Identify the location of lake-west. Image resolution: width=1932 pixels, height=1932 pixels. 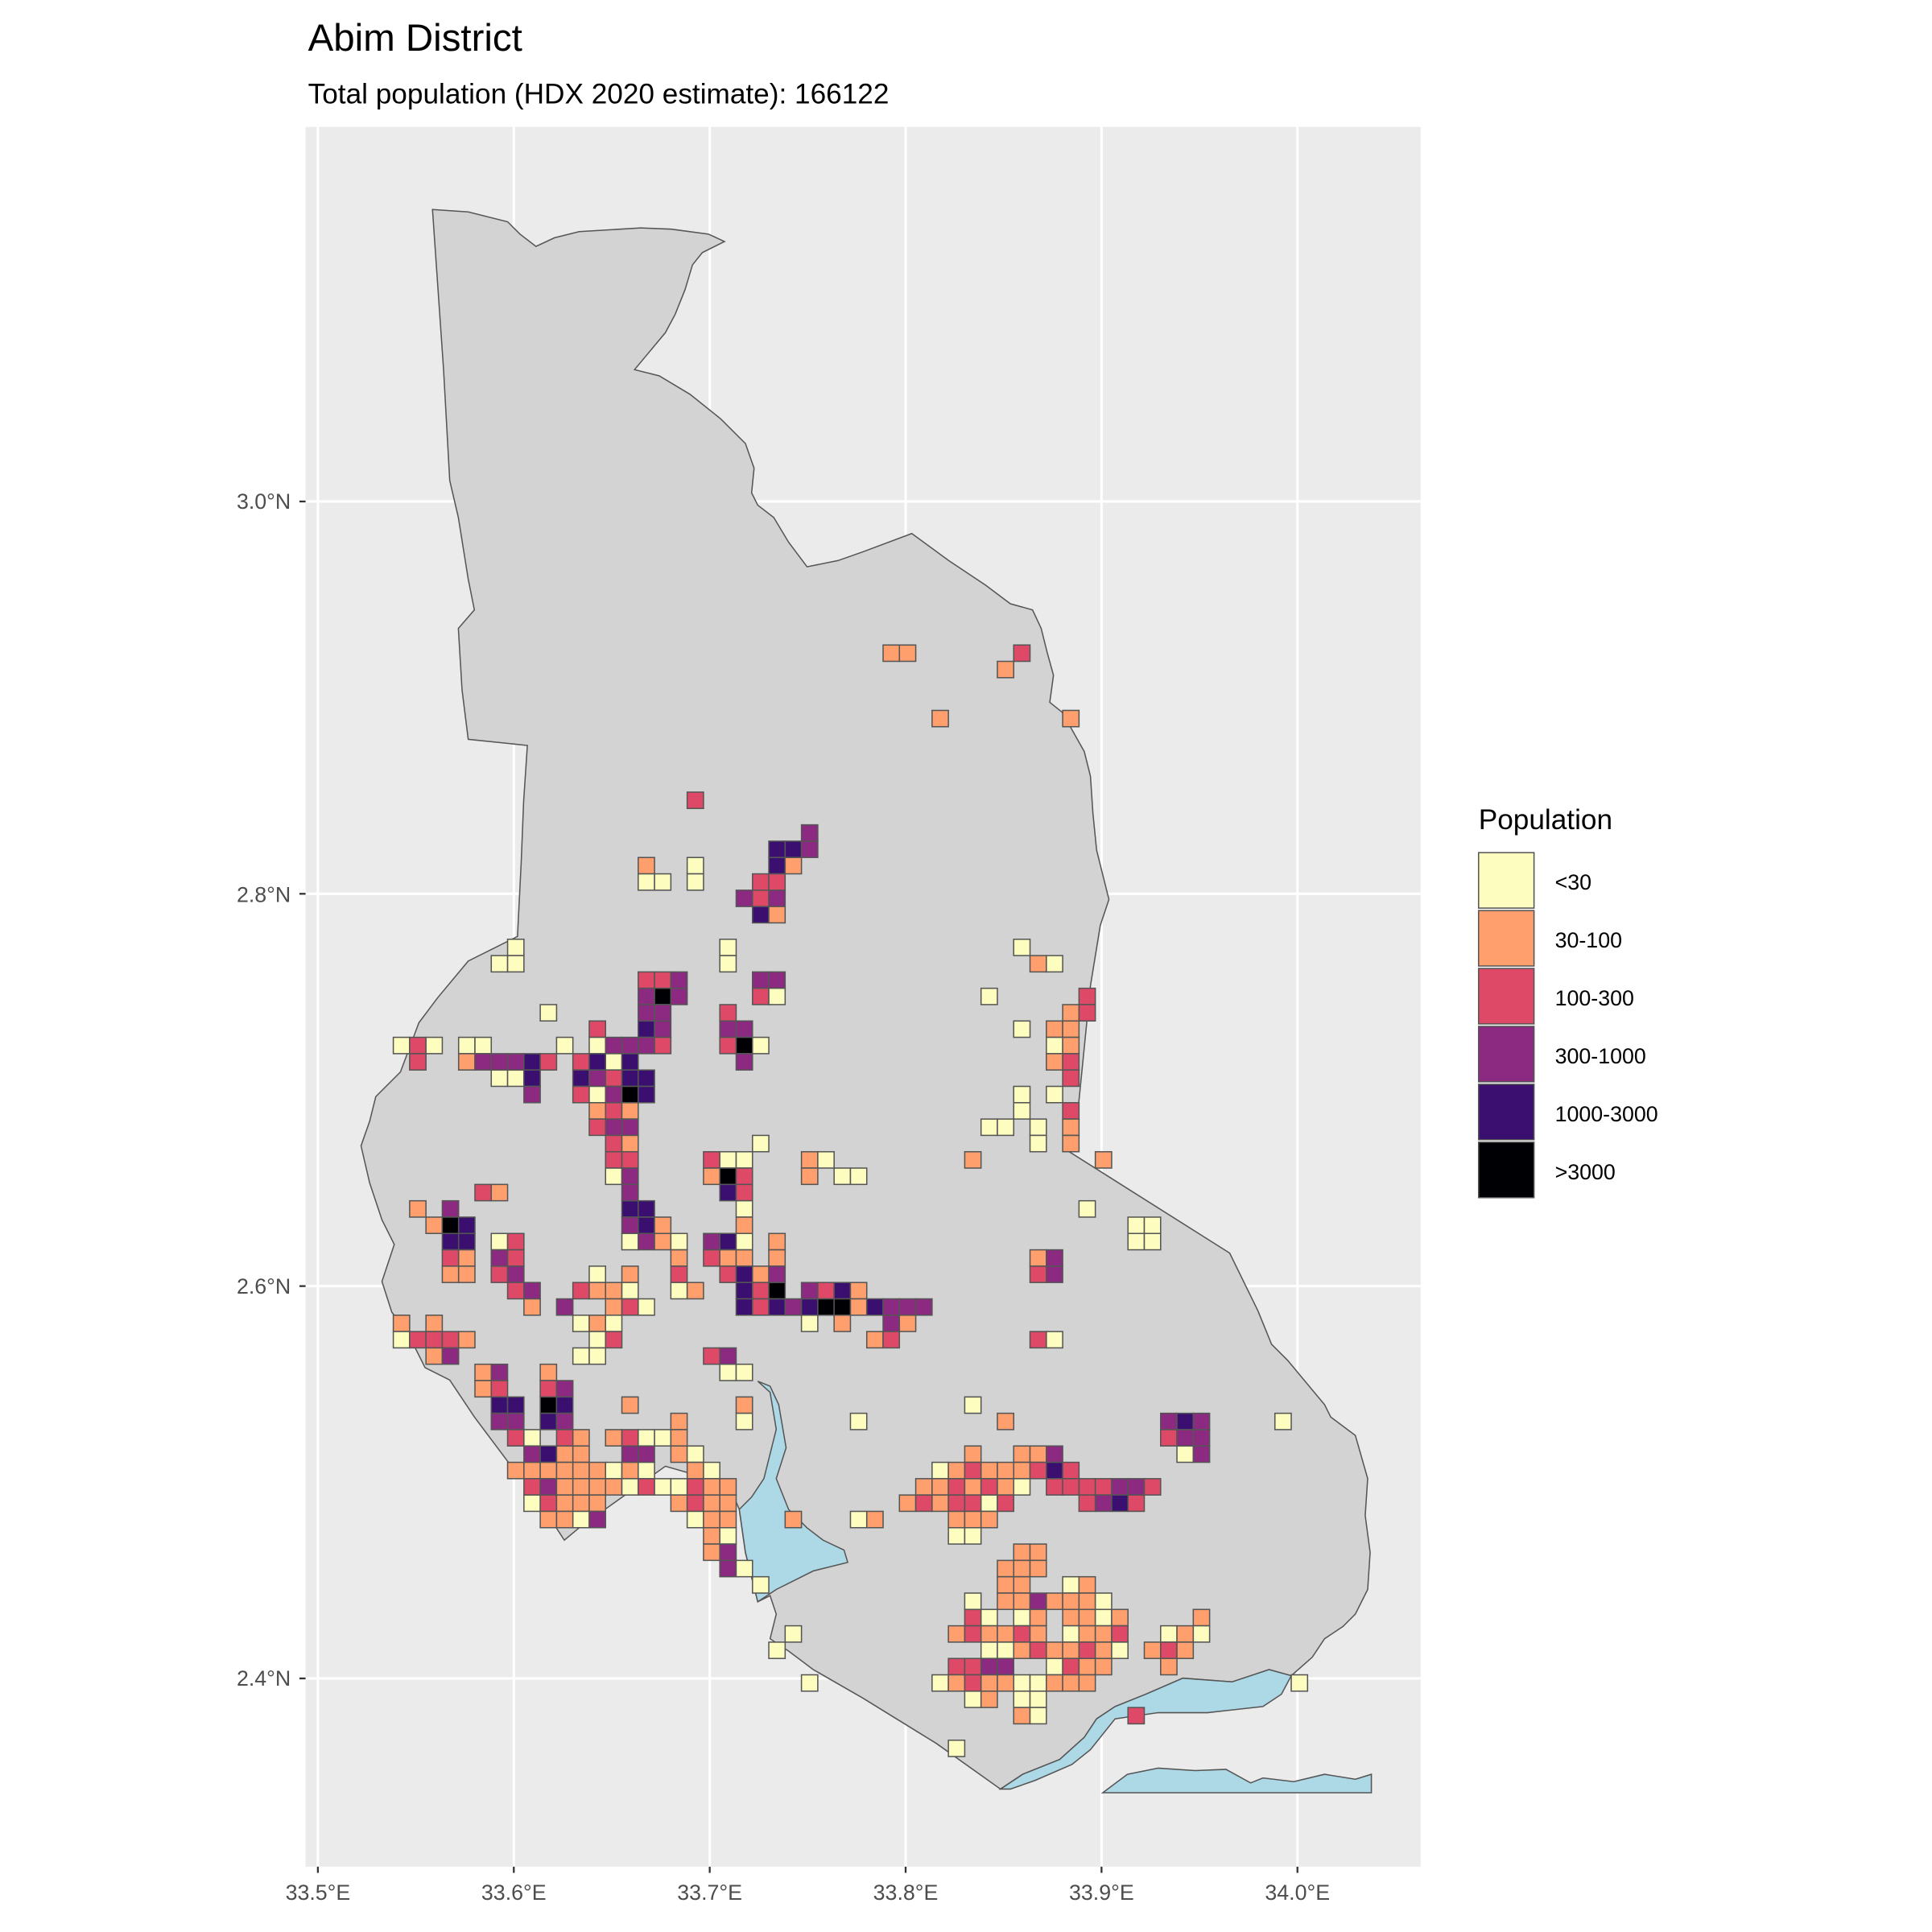
(793, 1492).